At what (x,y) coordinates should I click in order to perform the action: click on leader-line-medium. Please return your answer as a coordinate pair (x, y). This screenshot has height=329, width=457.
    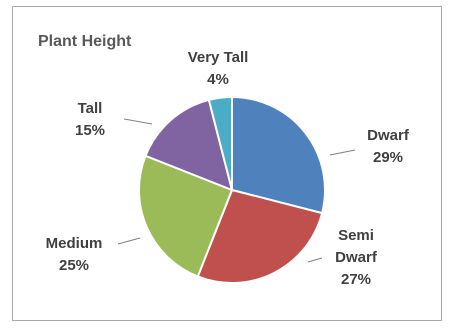
    Looking at the image, I should click on (129, 241).